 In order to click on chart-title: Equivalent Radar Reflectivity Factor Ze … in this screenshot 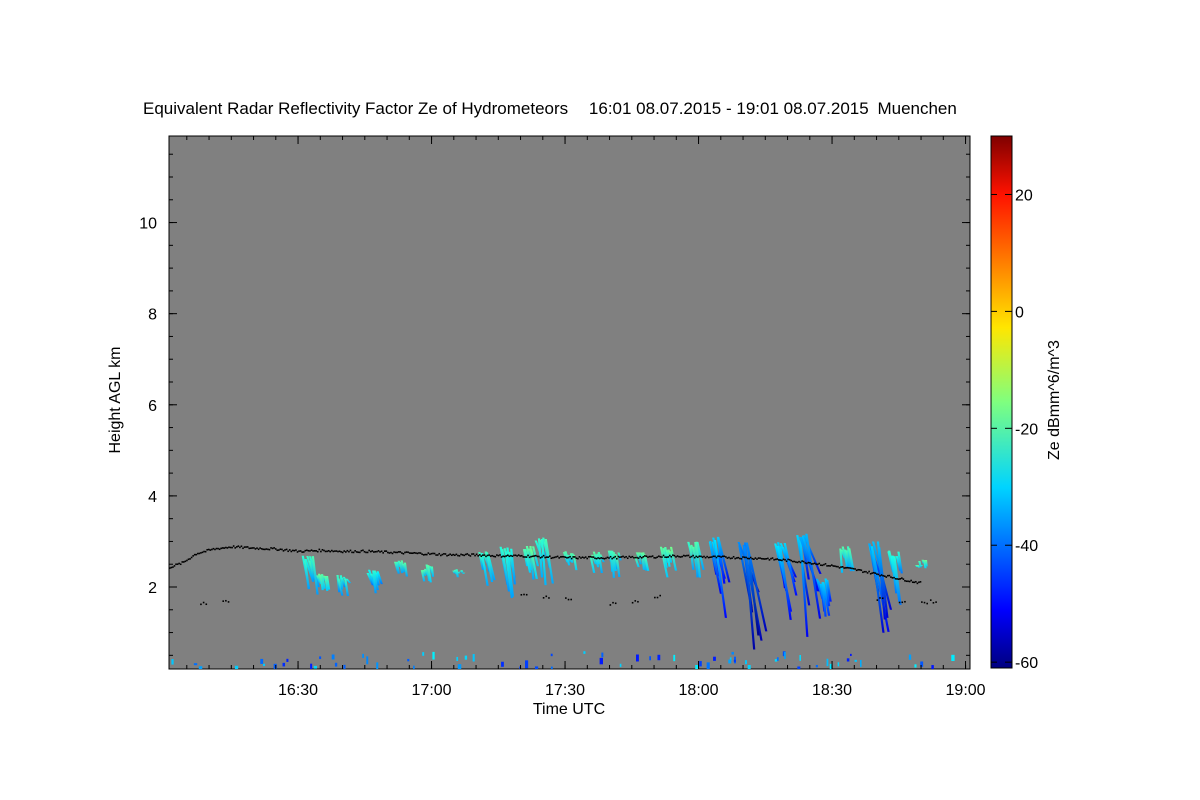, I will do `click(550, 108)`.